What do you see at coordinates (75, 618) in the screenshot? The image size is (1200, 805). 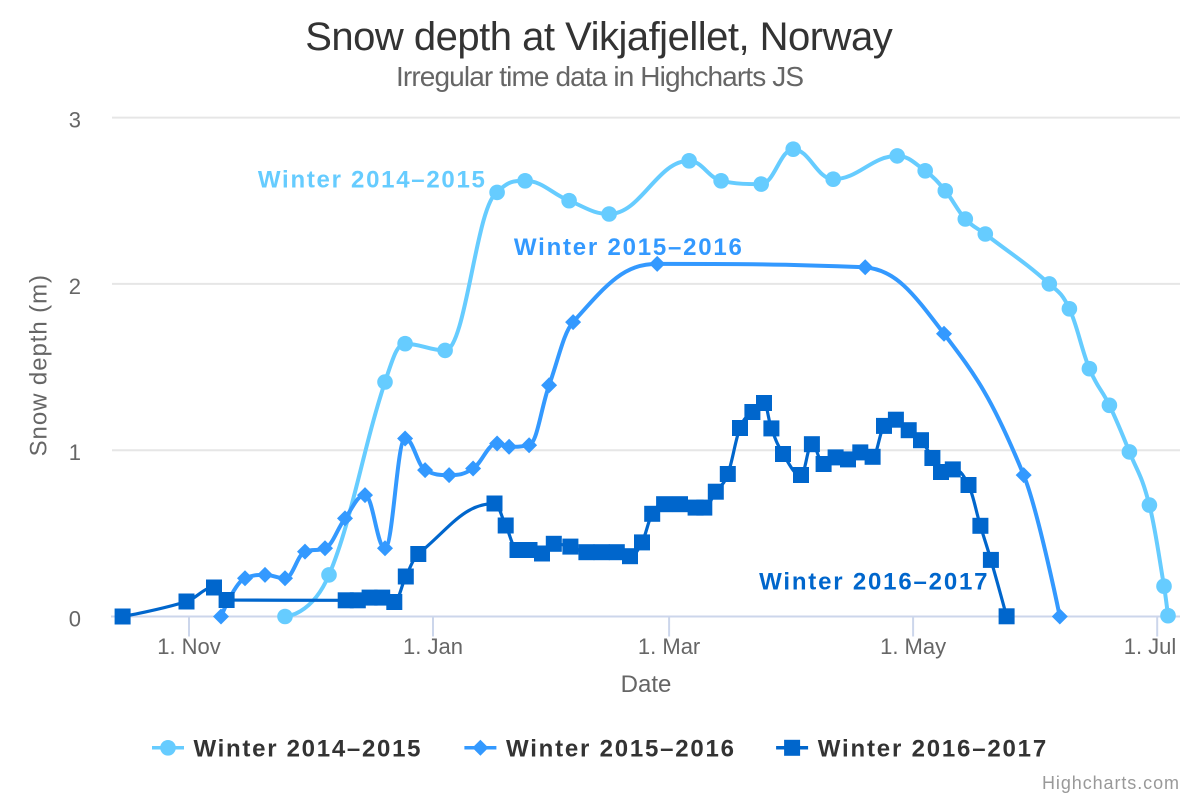 I see `svg-text: 0` at bounding box center [75, 618].